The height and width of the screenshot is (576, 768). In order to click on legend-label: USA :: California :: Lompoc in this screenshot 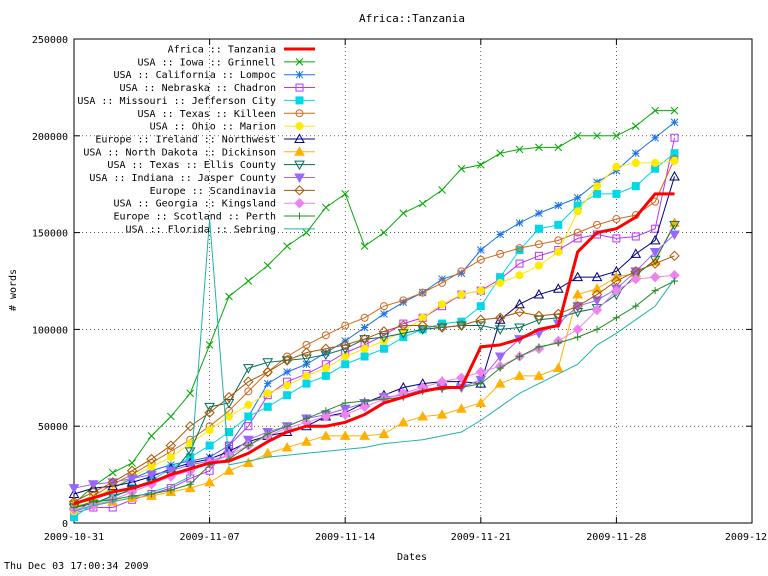, I will do `click(194, 75)`.